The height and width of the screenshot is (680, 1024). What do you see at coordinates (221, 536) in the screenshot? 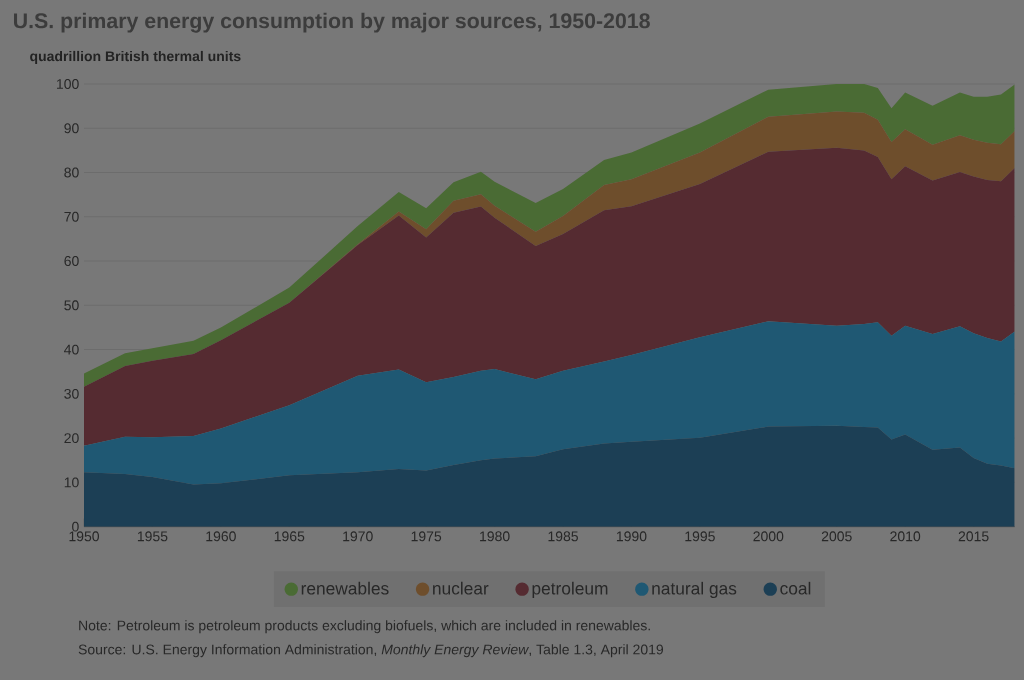
I see `x-tick-label: 1960` at bounding box center [221, 536].